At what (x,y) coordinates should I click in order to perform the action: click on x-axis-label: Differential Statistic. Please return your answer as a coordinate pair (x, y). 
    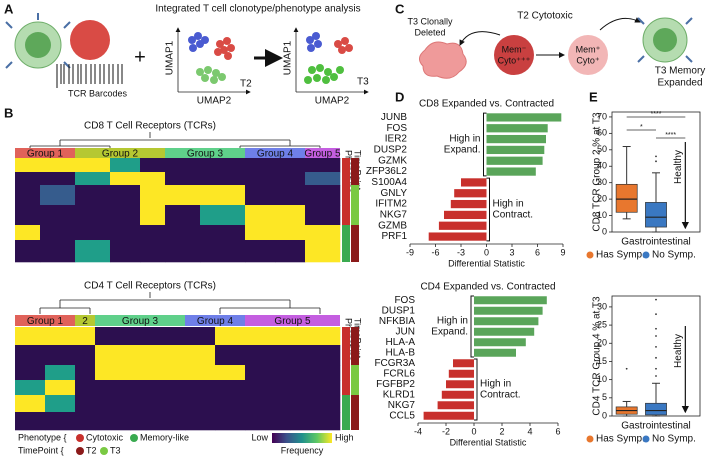
    Looking at the image, I should click on (488, 442).